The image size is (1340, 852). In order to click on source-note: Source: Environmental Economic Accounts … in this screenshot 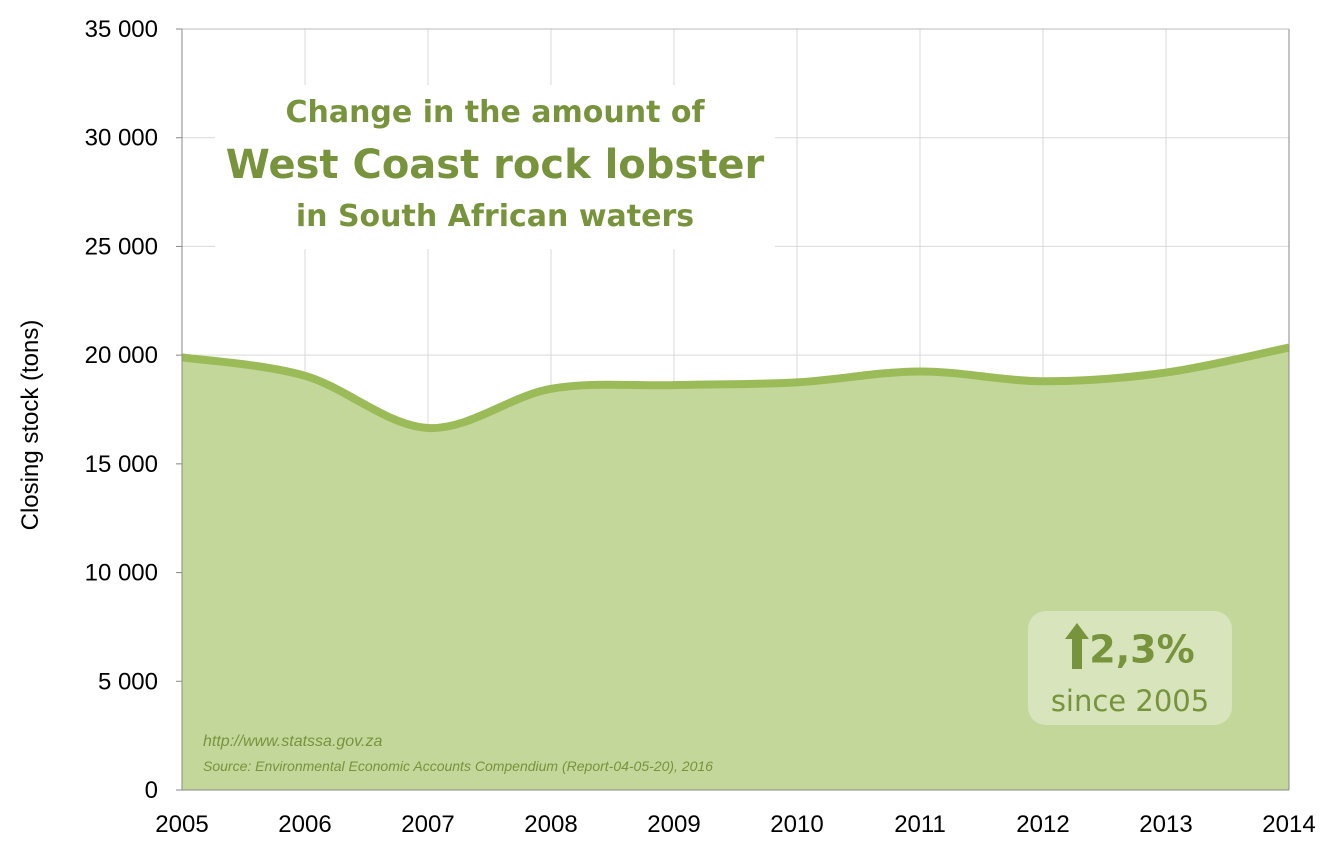, I will do `click(458, 766)`.